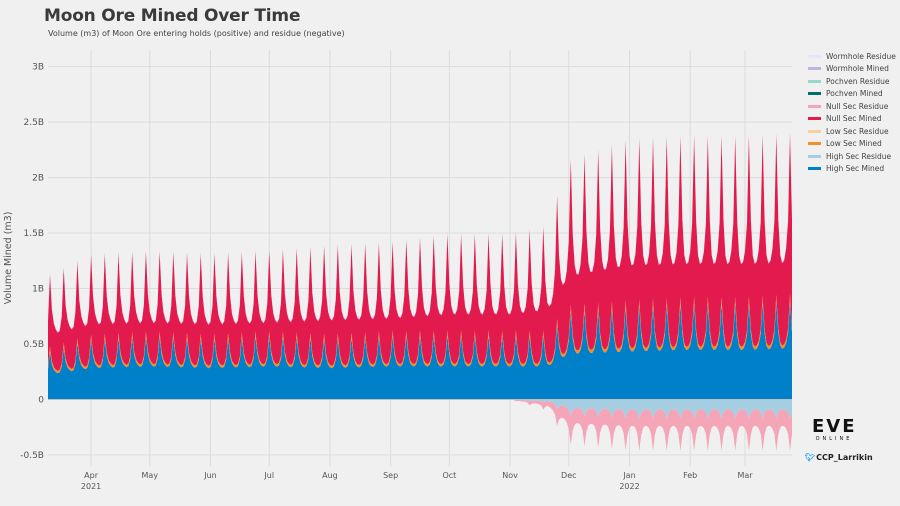  What do you see at coordinates (91, 475) in the screenshot?
I see `x-tick-label: Apr` at bounding box center [91, 475].